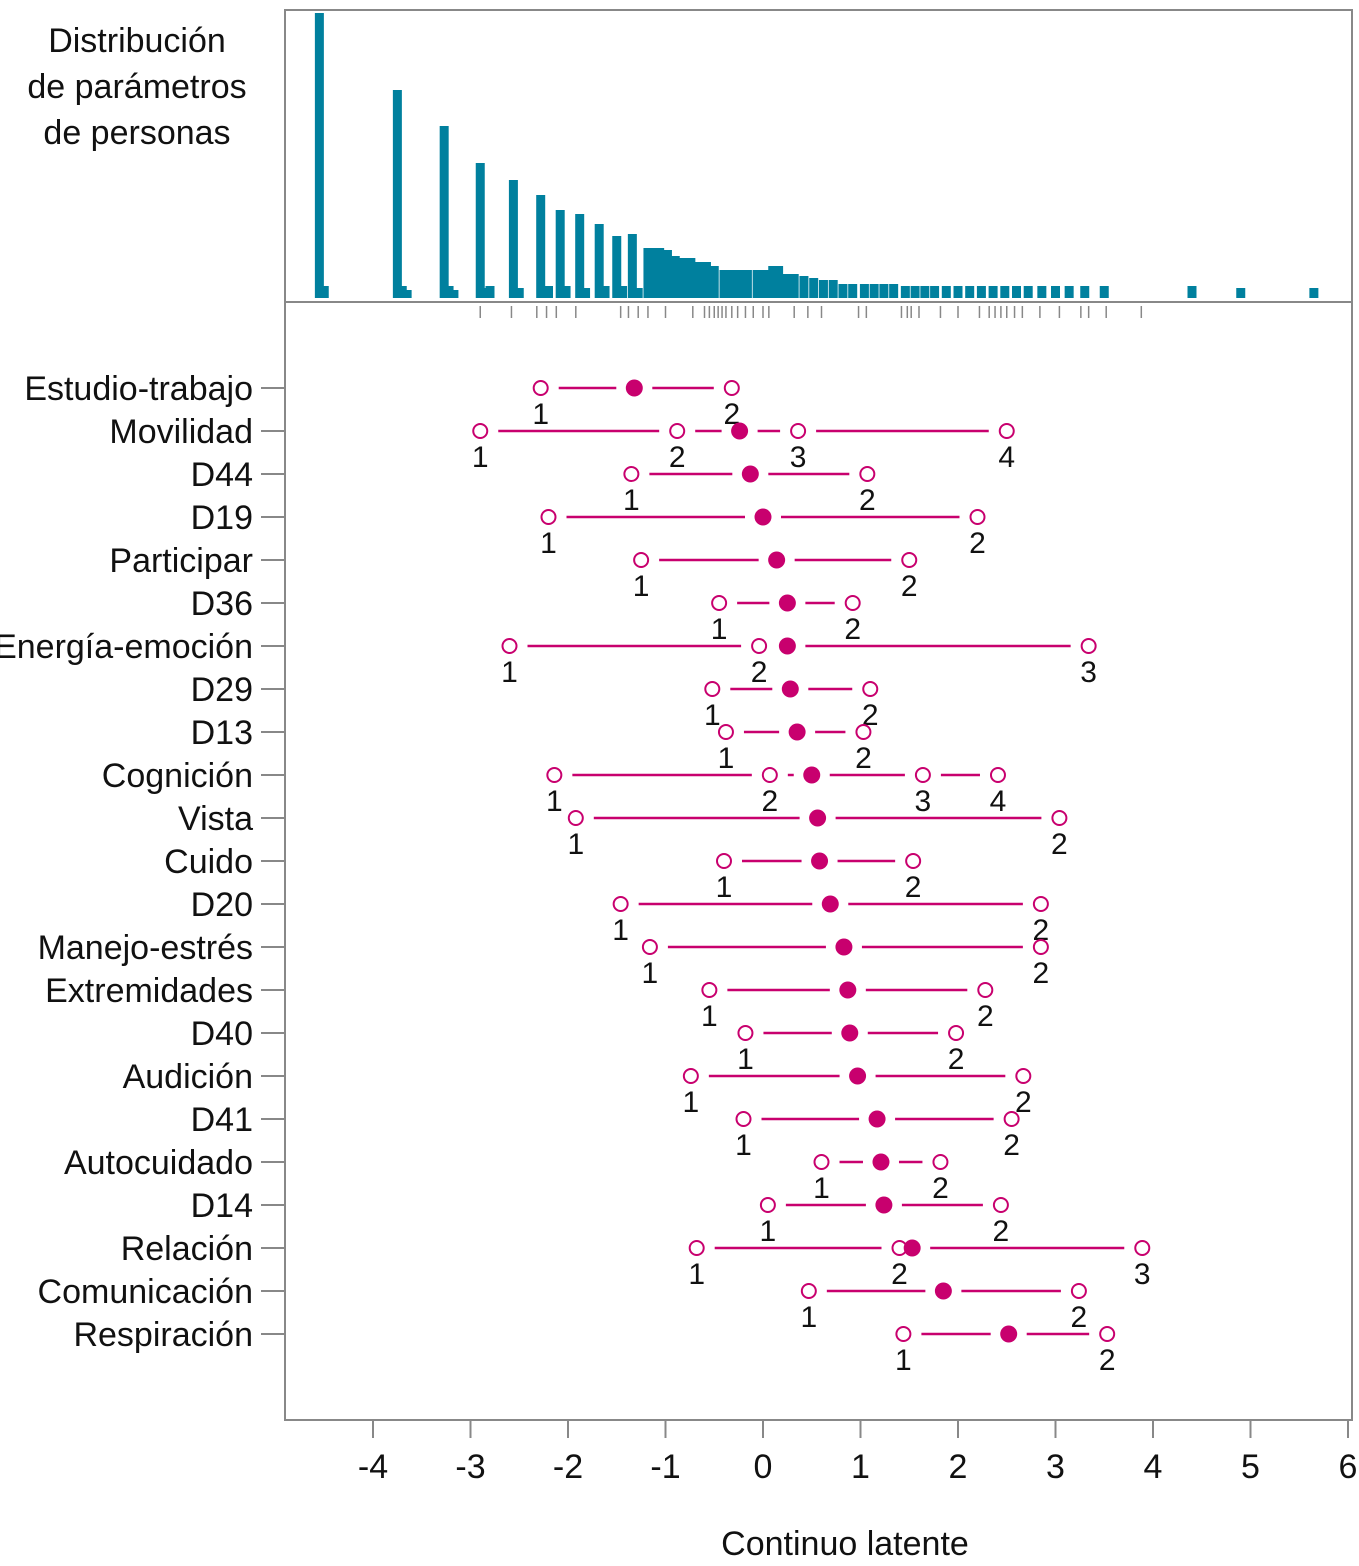 This screenshot has height=1566, width=1359. Describe the element at coordinates (222, 905) in the screenshot. I see `item-label: D20` at that location.